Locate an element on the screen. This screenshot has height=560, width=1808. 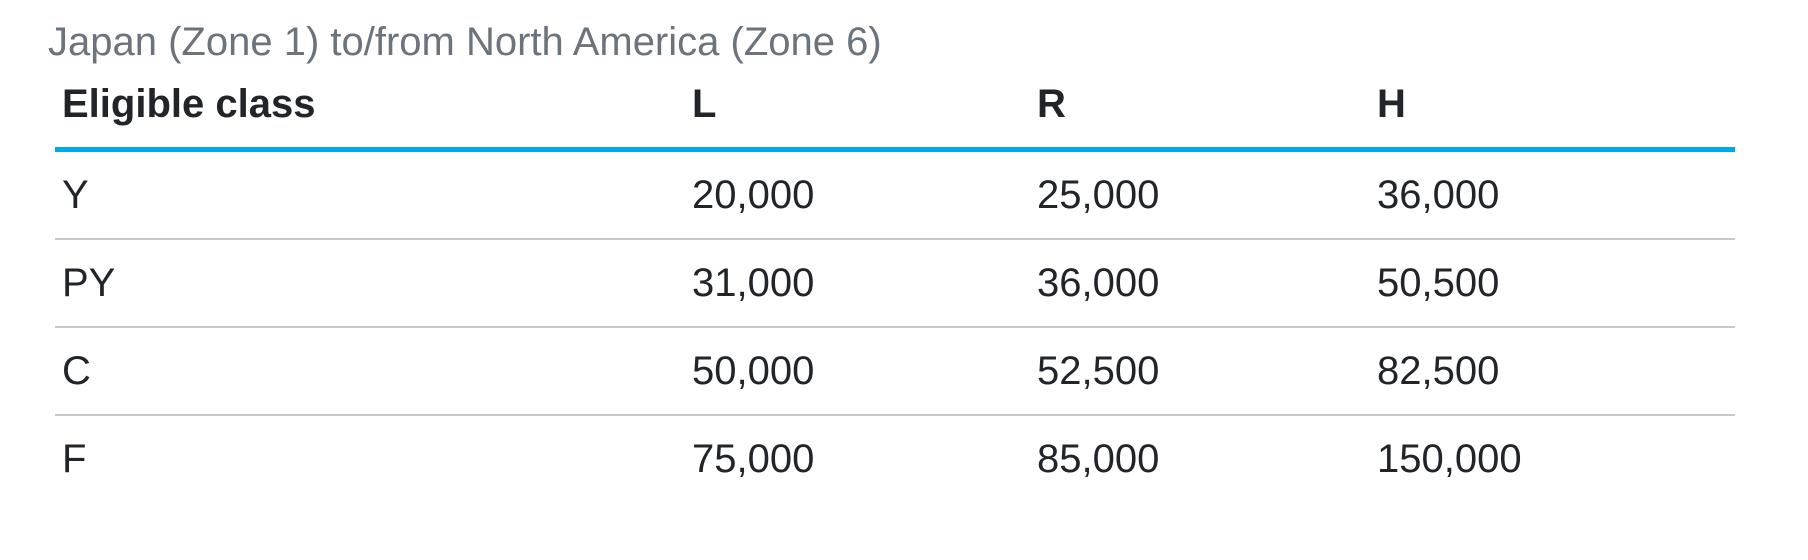
cell-h-value: 50,500 is located at coordinates (1438, 282).